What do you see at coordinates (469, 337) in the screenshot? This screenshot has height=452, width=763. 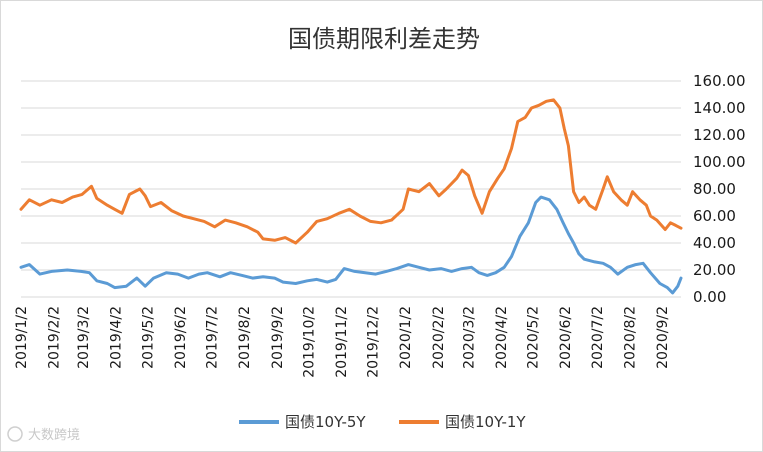 I see `x-tick-label-14: 2020/3/2` at bounding box center [469, 337].